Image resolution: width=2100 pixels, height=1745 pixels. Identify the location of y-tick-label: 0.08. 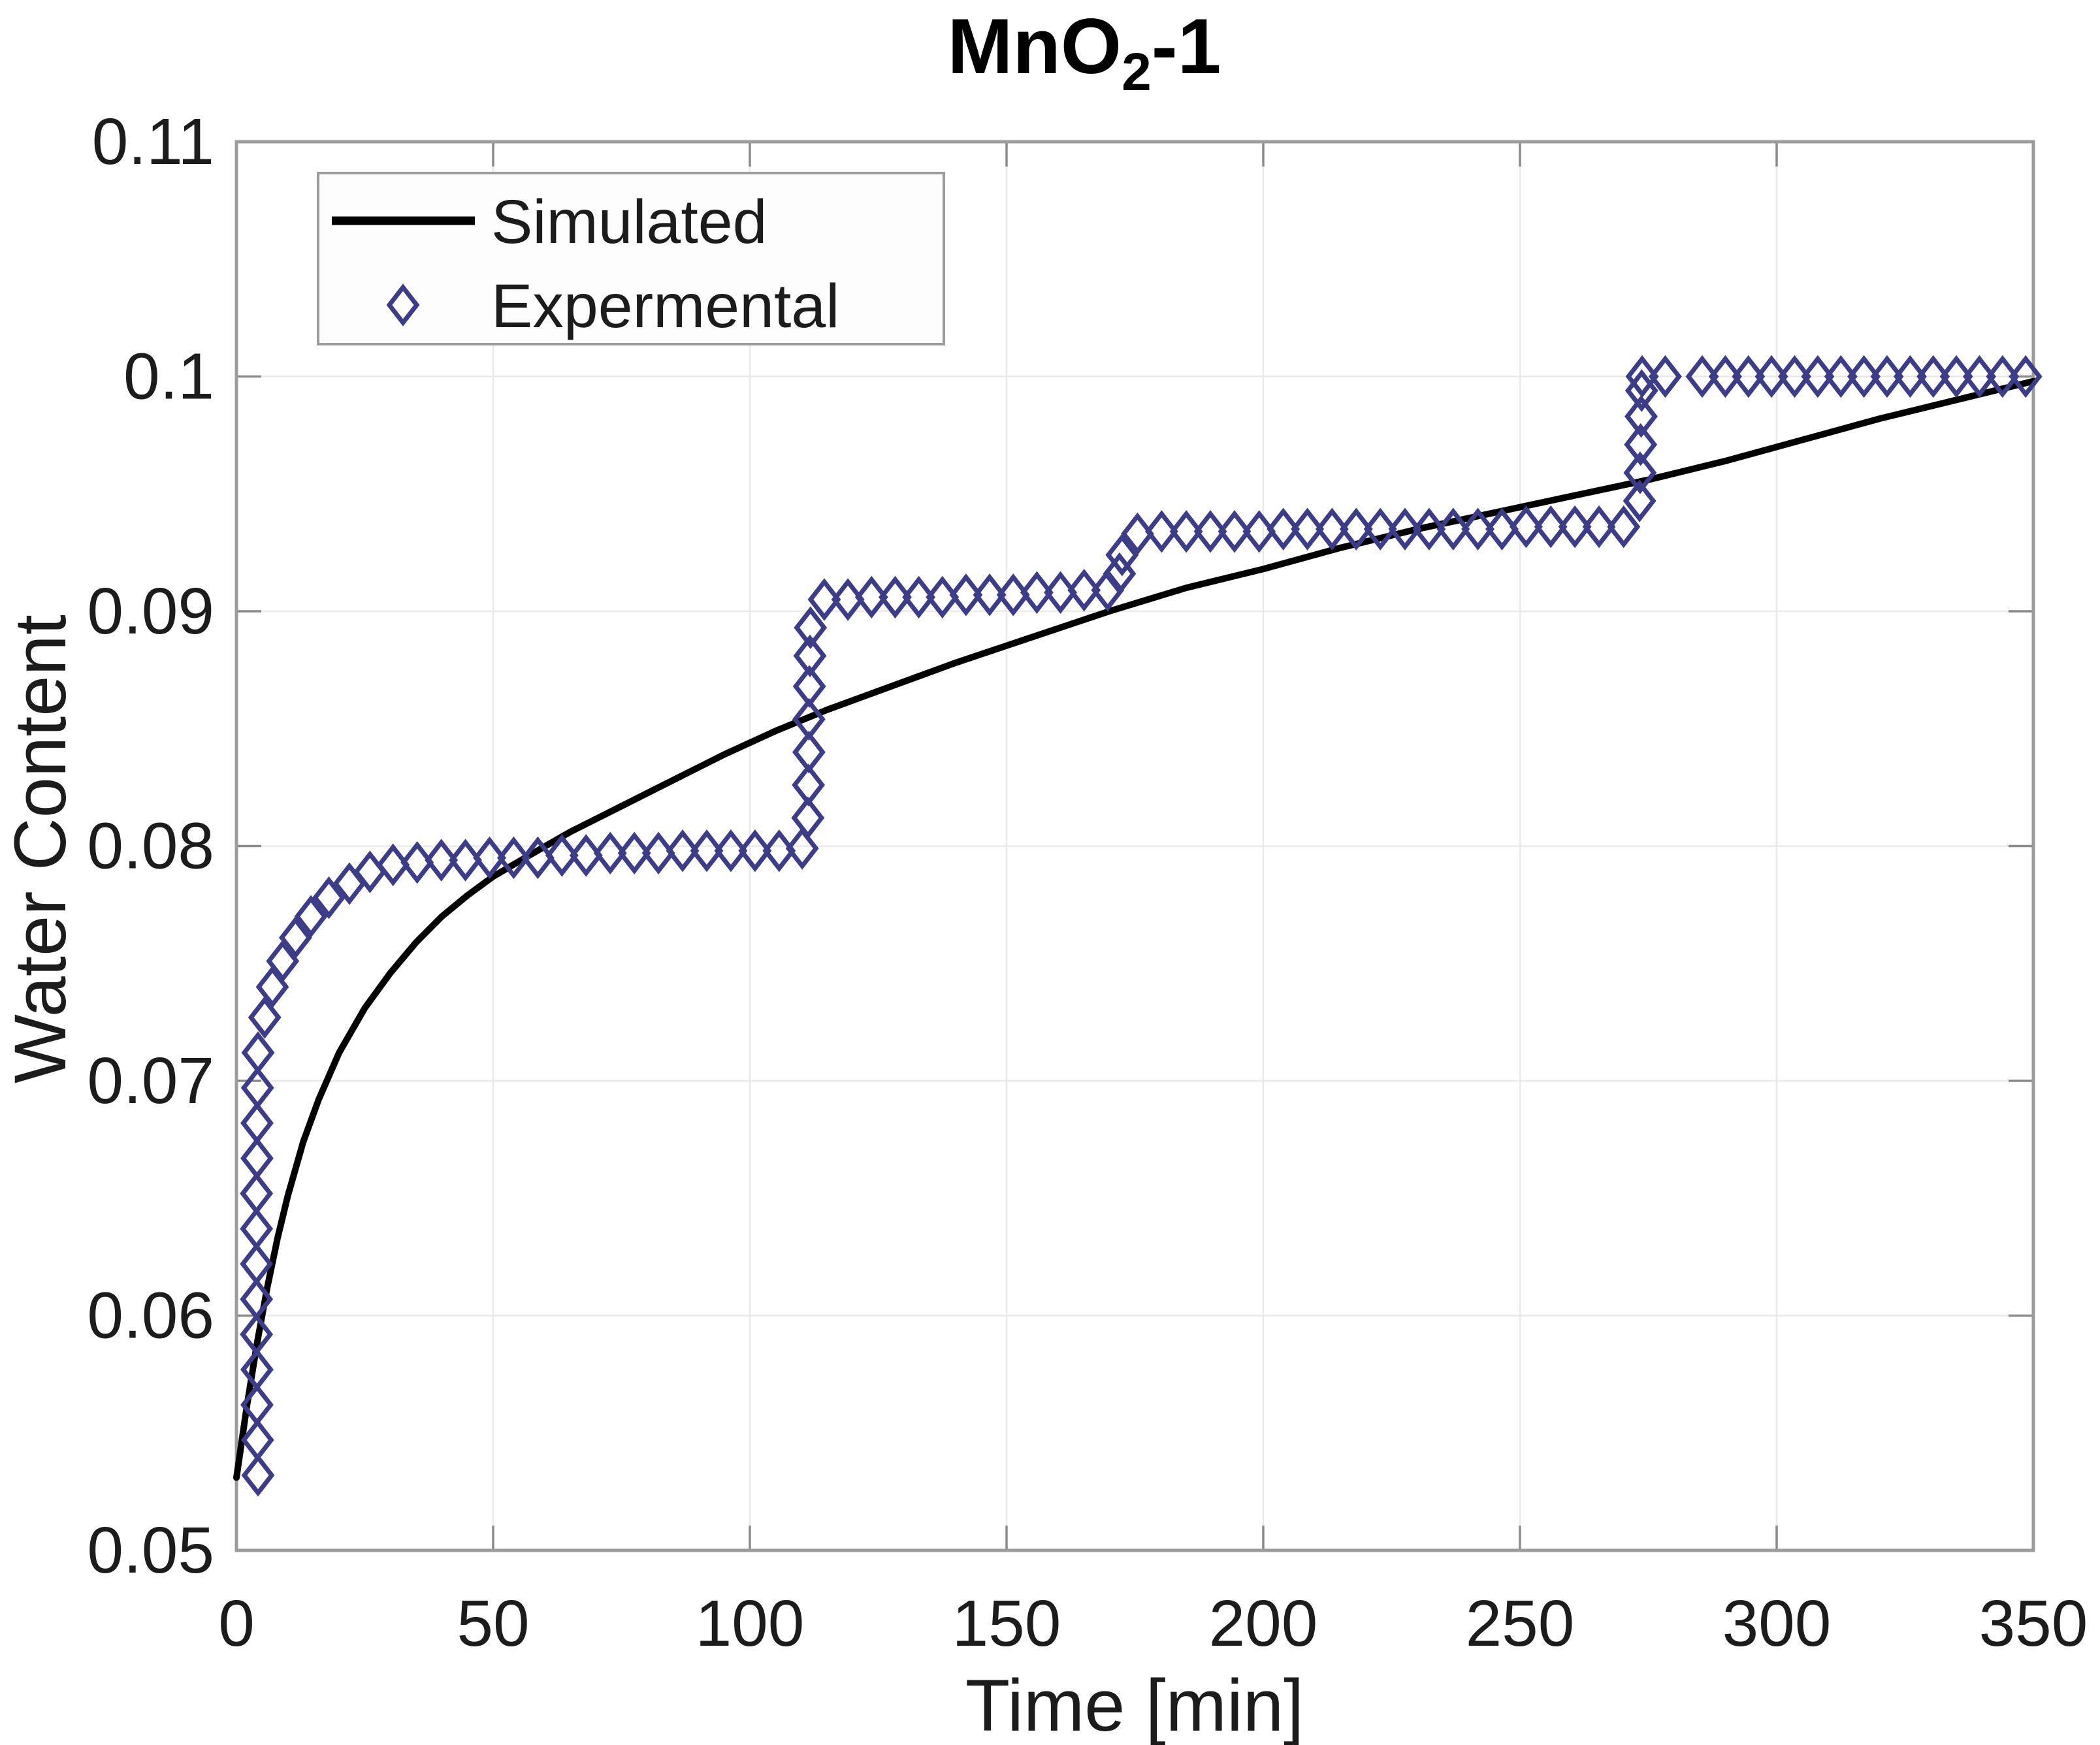
(150, 846).